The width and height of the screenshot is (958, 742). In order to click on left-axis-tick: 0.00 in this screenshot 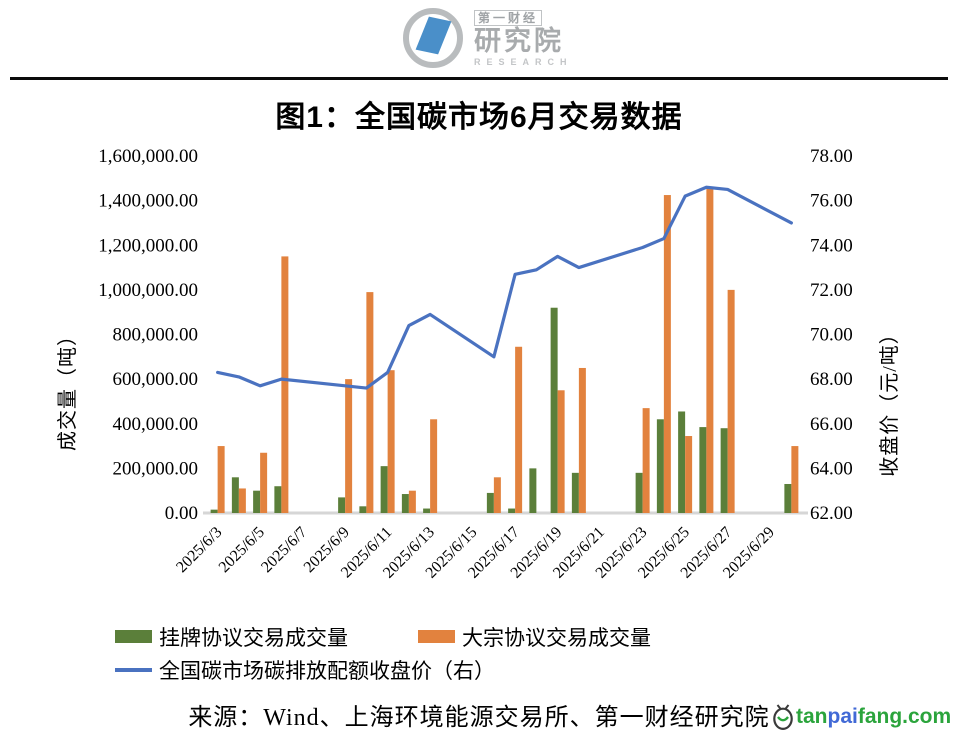, I will do `click(181, 513)`.